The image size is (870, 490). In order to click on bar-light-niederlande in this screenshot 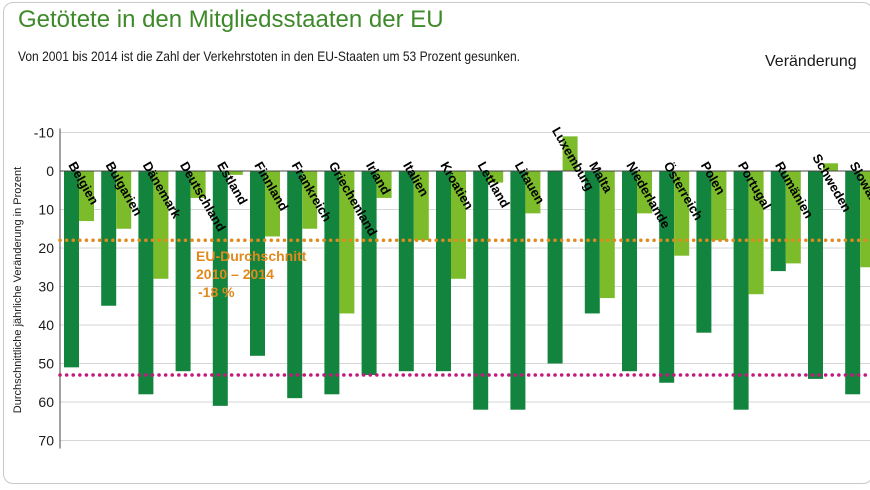, I will do `click(644, 192)`.